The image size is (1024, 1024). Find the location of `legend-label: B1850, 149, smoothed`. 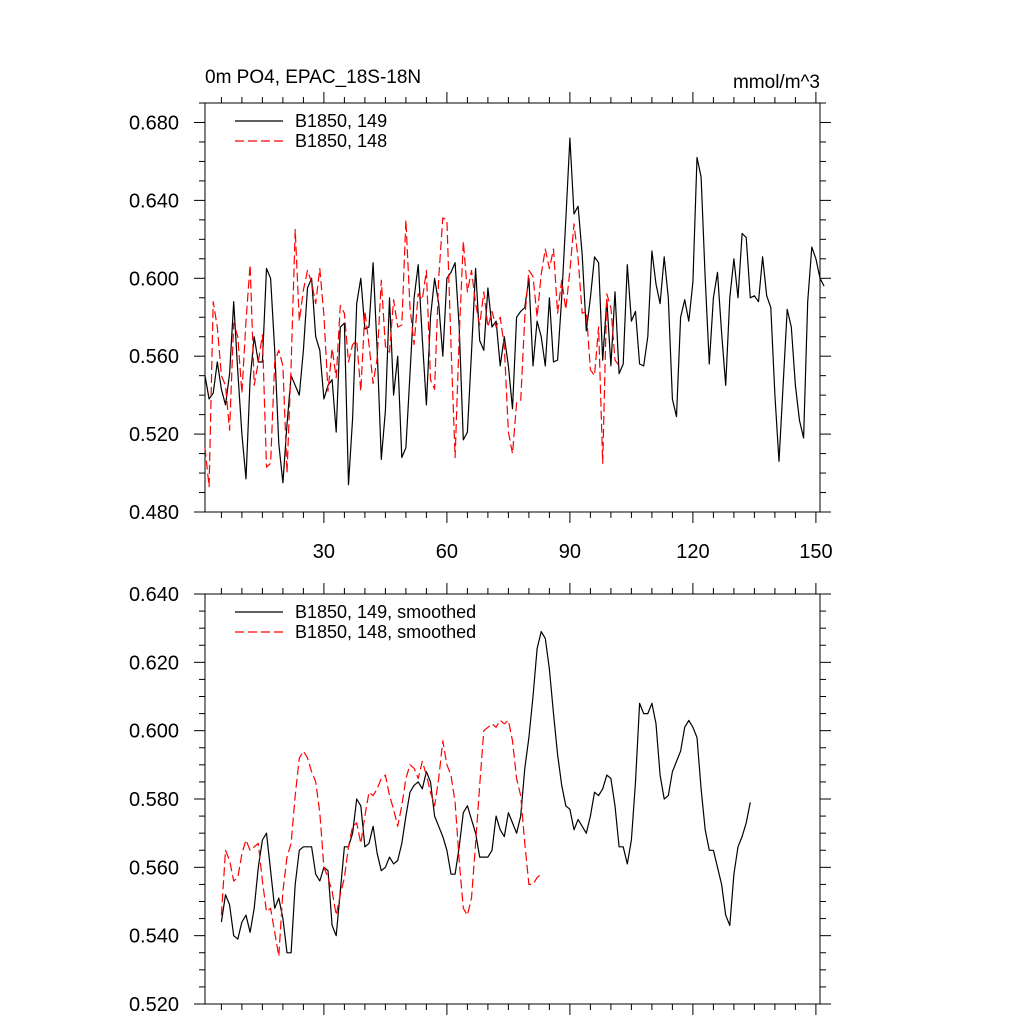

legend-label: B1850, 149, smoothed is located at coordinates (385, 612).